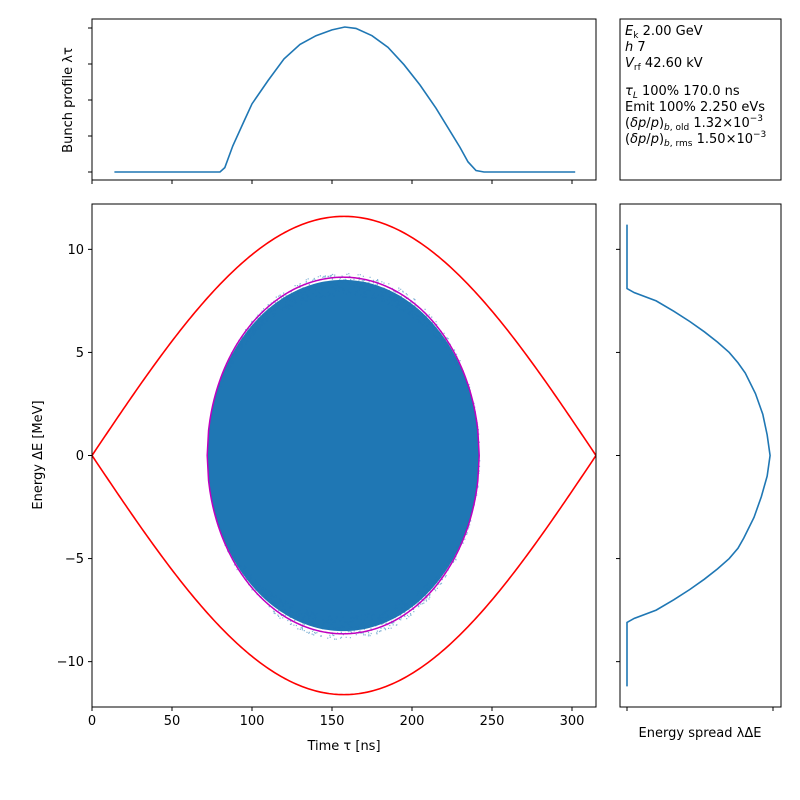 The image size is (800, 800). Describe the element at coordinates (695, 107) in the screenshot. I see `info-emit: Emit 100% 2.250 eVs` at that location.